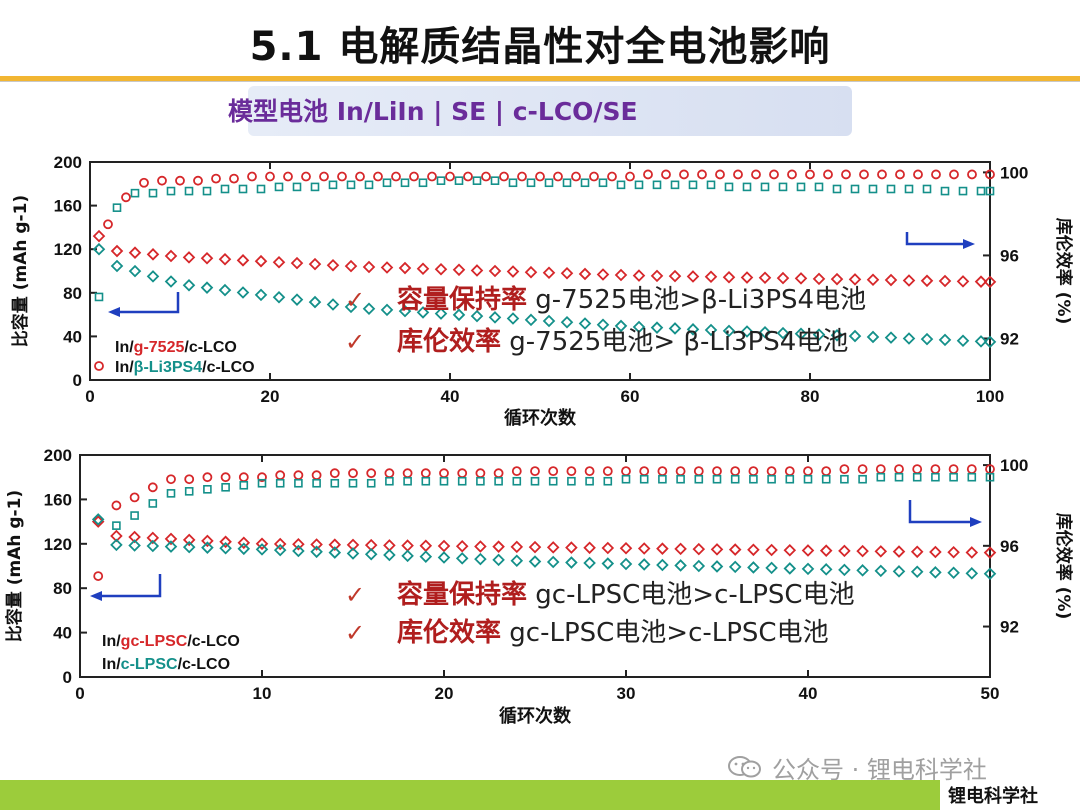 This screenshot has width=1080, height=810. I want to click on wechat-icon, so click(744, 767).